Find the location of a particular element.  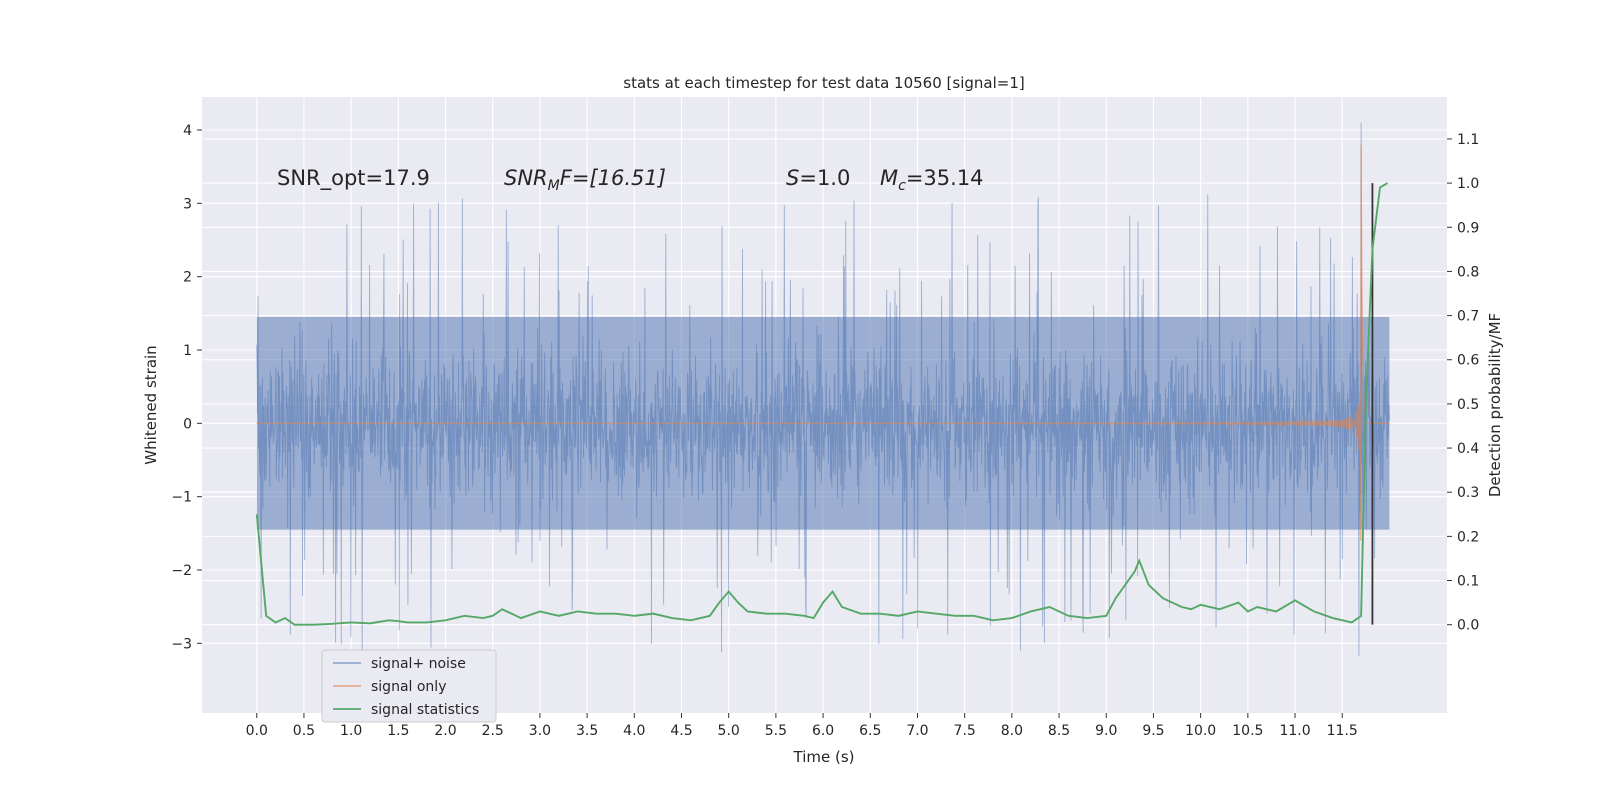

annotation-mc: Mc=35.14 is located at coordinates (932, 180).